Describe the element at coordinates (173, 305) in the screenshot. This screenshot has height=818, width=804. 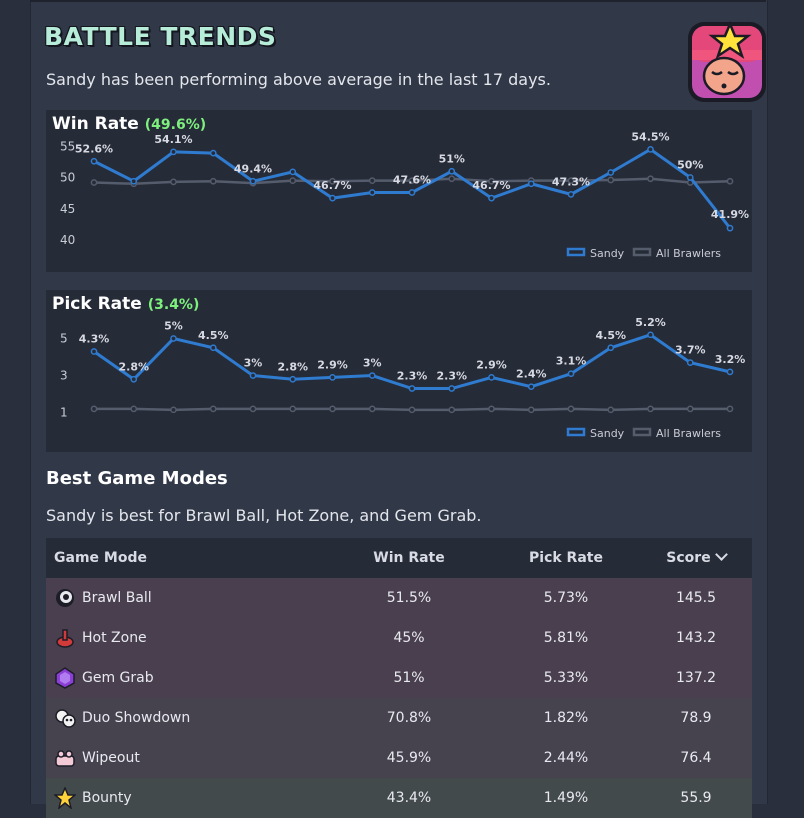
I see `pick-rate-value: (3.4%)` at that location.